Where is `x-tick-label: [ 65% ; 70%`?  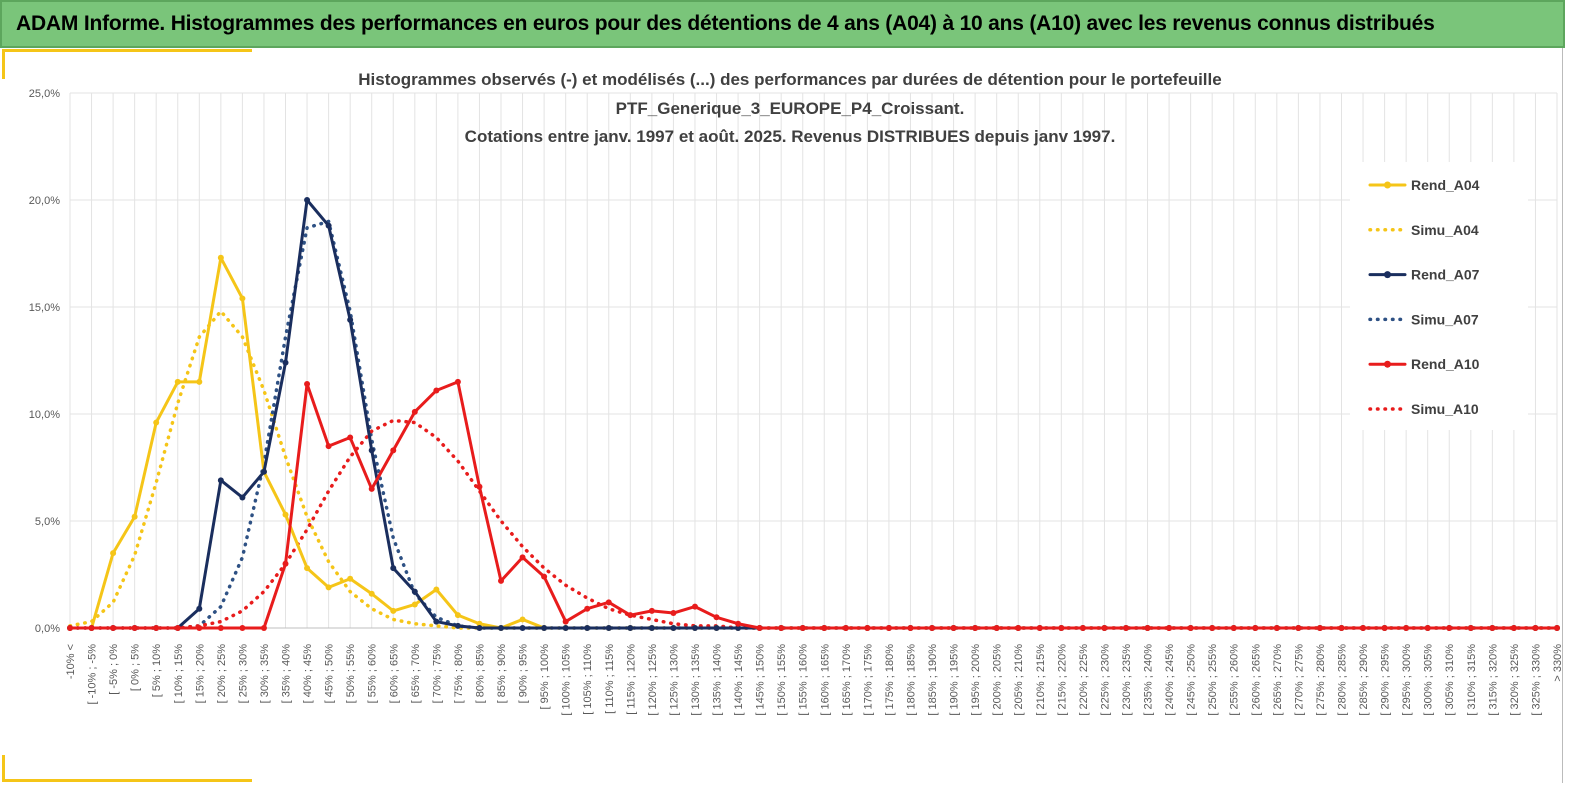
x-tick-label: [ 65% ; 70% is located at coordinates (416, 674).